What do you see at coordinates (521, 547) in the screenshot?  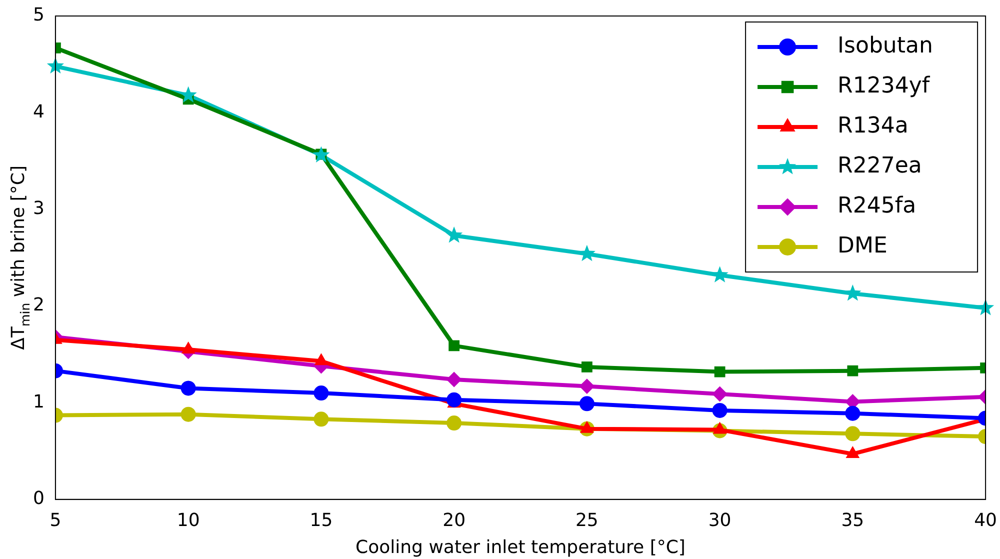 I see `x-axis-title: Cooling water inlet temperature [°C]` at bounding box center [521, 547].